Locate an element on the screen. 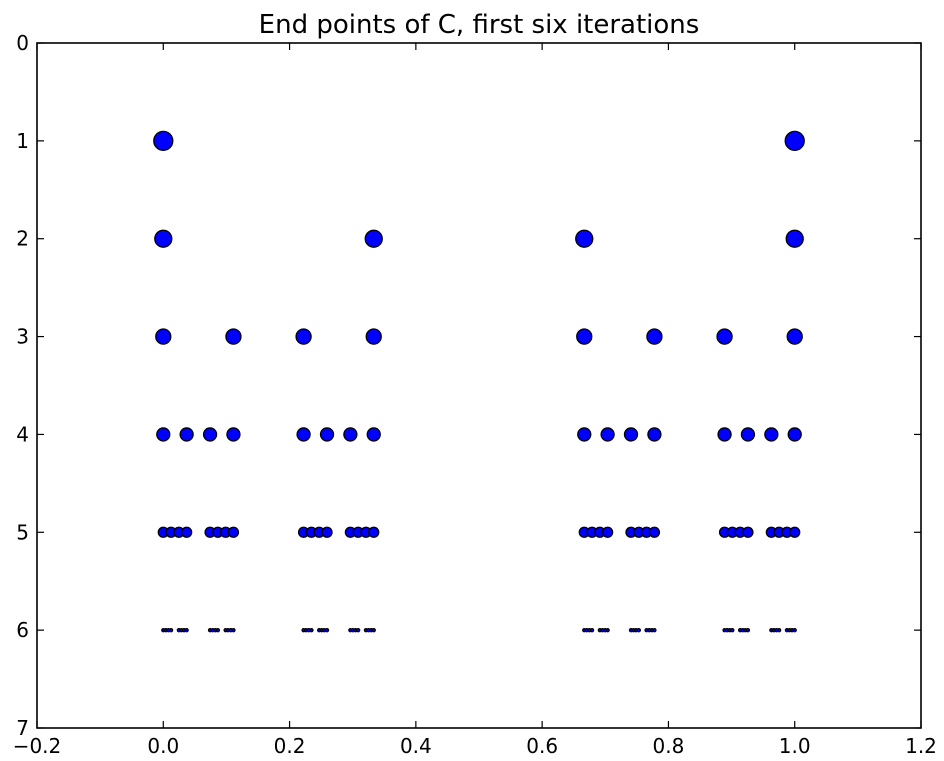 The width and height of the screenshot is (944, 761). x-tick-label: 0.4 is located at coordinates (416, 746).